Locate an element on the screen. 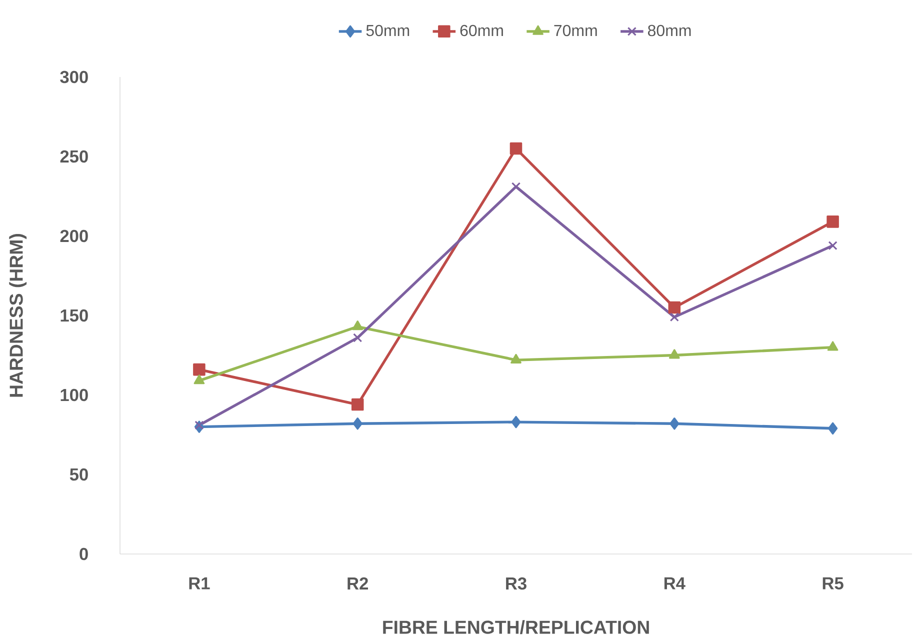 This screenshot has width=914, height=637. y-tick-label: 150 is located at coordinates (74, 315).